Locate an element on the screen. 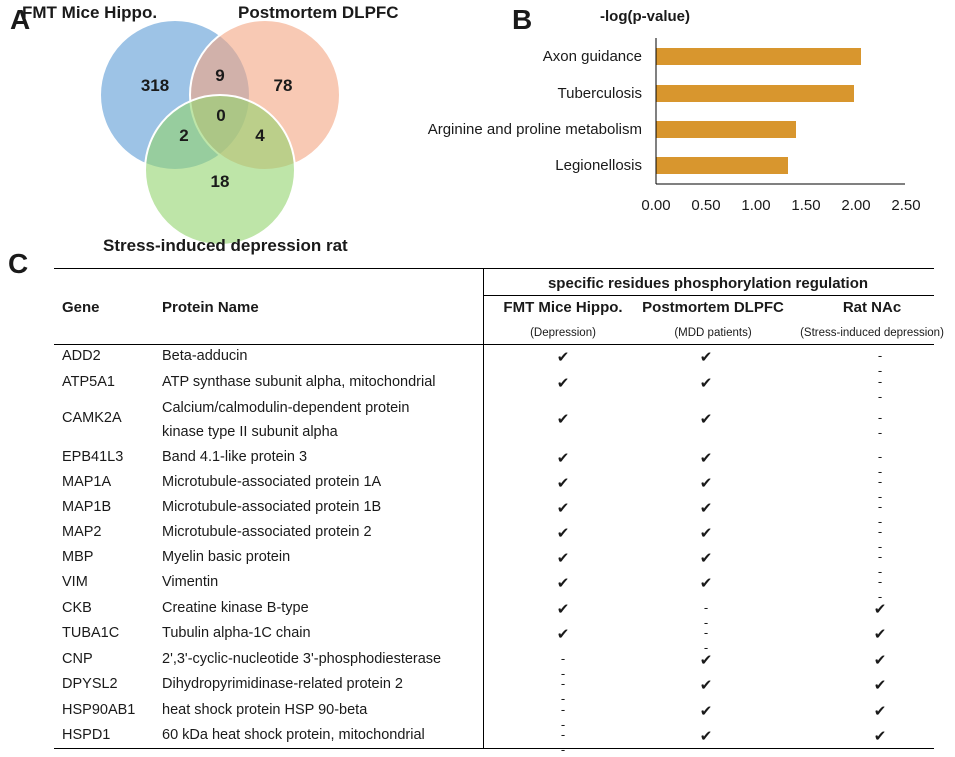 The image size is (955, 757). table-cell-protein: Creatine kinase B-type is located at coordinates (235, 608).